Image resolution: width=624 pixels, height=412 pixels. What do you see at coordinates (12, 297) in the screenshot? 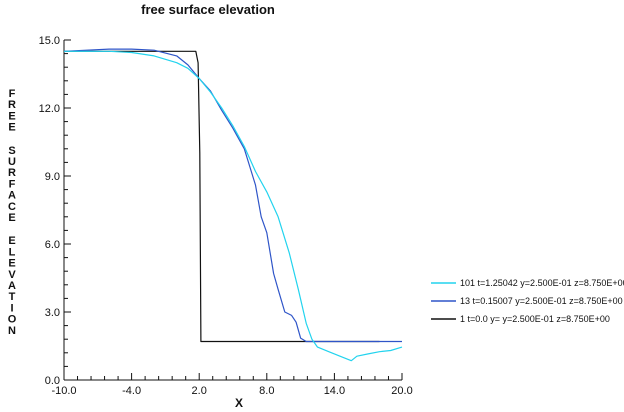
I see `y-axis-label-letter: T` at bounding box center [12, 297].